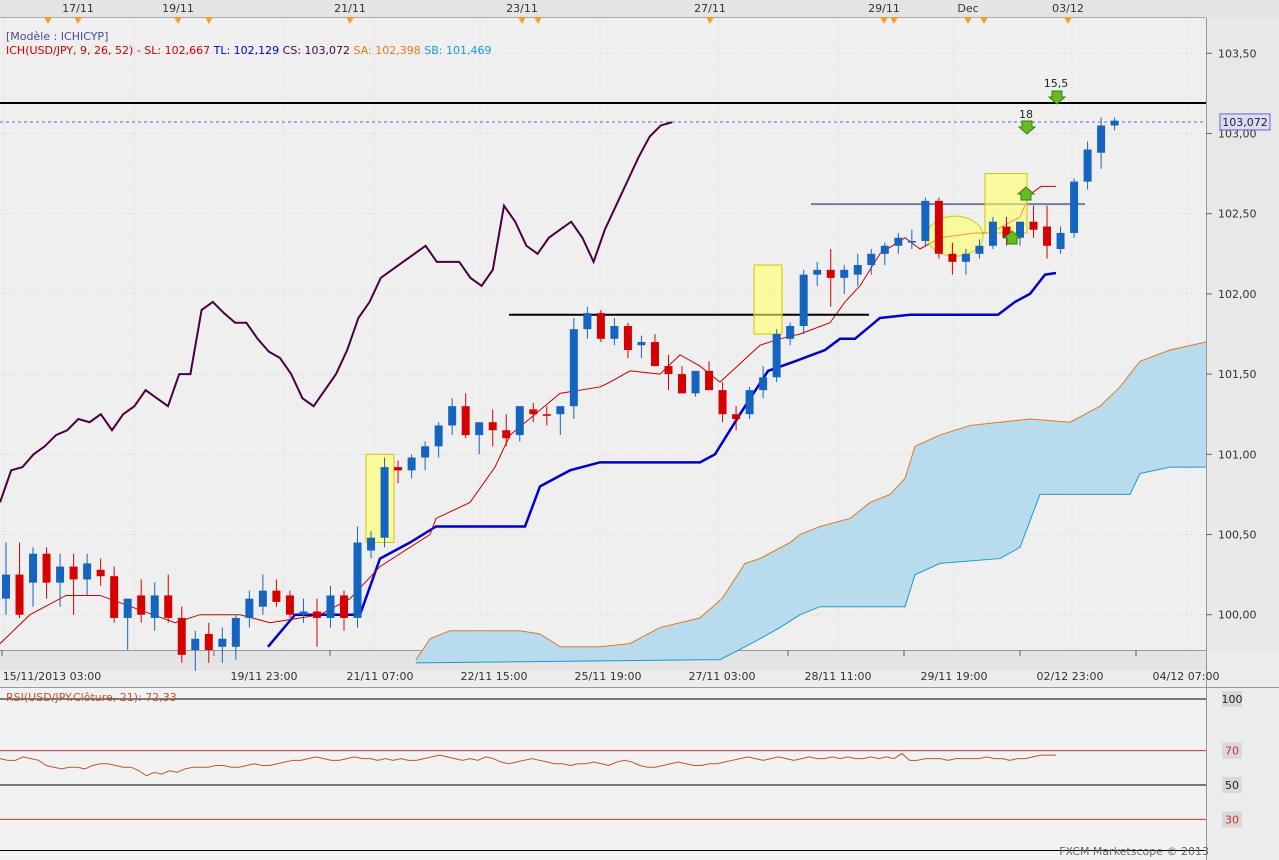 The height and width of the screenshot is (860, 1279). I want to click on price-axis, so click(1242, 334).